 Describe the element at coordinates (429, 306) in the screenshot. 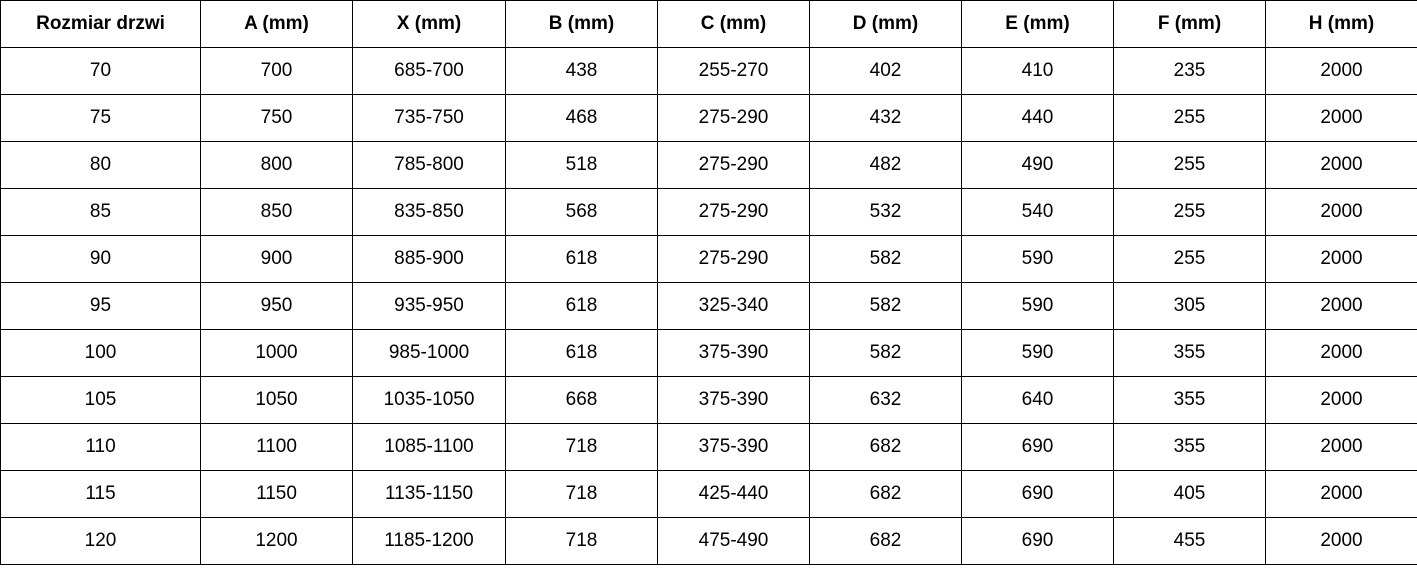

I see `table-cell: 935-950` at that location.